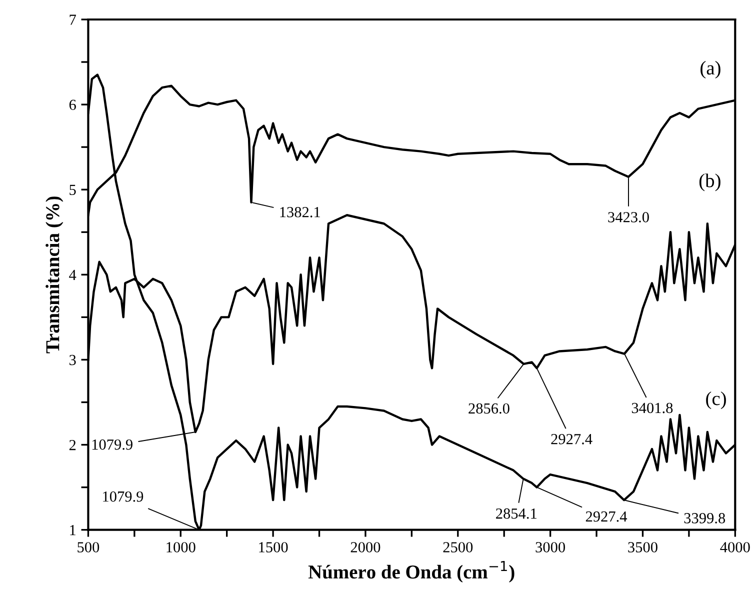  Describe the element at coordinates (551, 547) in the screenshot. I see `x-tick-label: 3000` at that location.